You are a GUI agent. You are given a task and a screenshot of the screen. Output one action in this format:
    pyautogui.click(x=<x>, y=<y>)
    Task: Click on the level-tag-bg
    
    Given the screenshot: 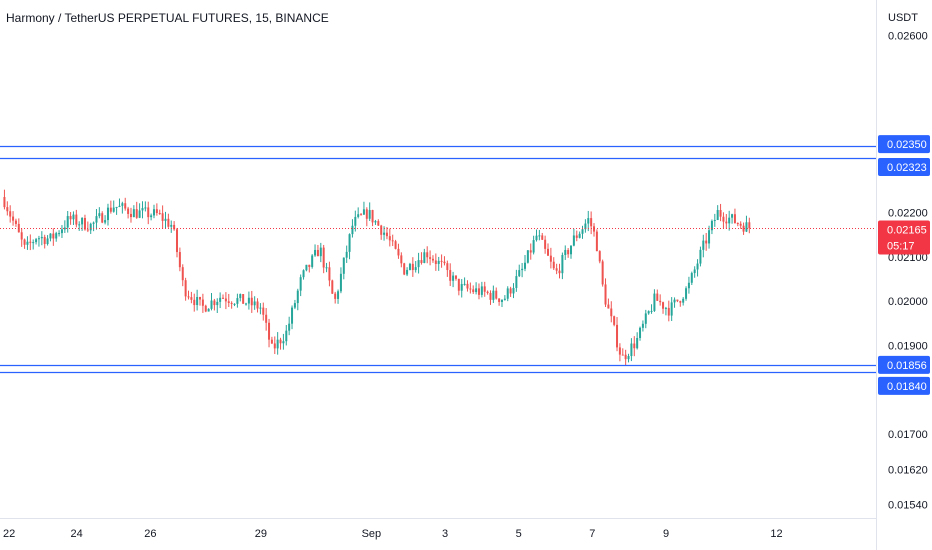 What is the action you would take?
    pyautogui.click(x=904, y=385)
    